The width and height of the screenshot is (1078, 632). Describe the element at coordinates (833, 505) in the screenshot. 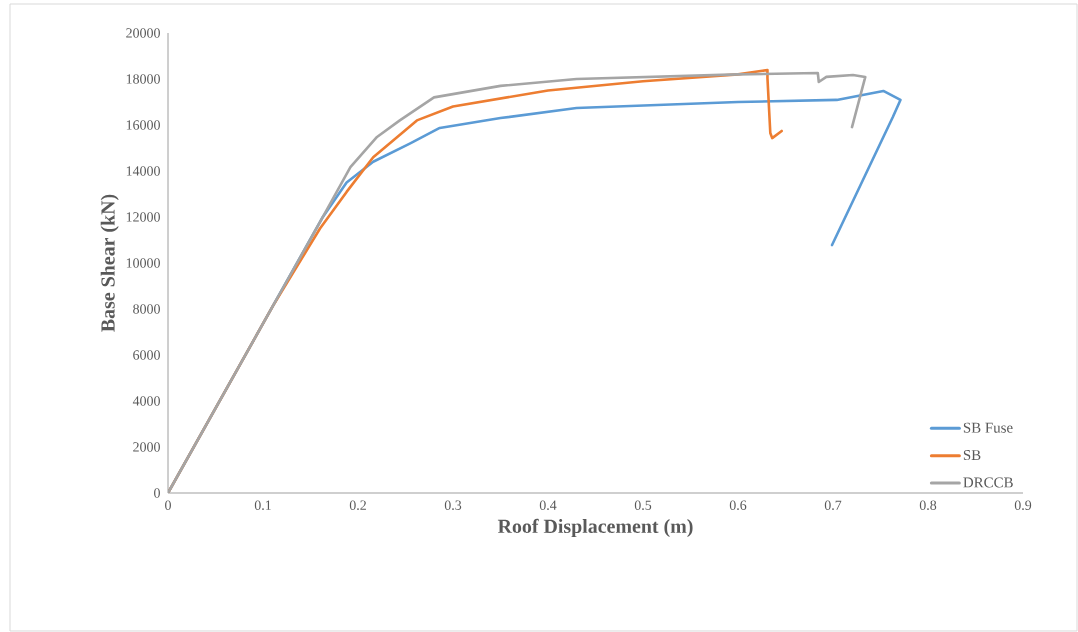

I see `x-tick-label: 0.7` at that location.